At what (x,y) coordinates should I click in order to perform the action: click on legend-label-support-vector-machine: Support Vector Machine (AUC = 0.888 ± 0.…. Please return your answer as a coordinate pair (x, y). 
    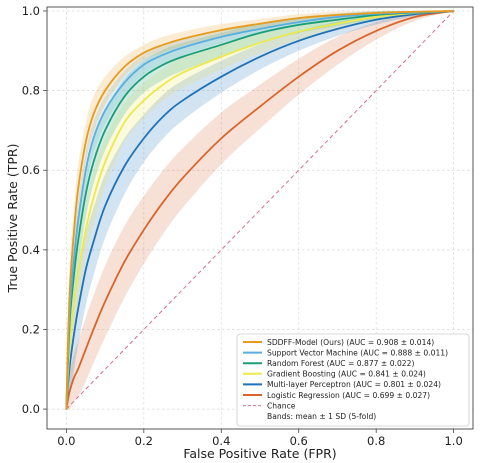
    Looking at the image, I should click on (357, 352).